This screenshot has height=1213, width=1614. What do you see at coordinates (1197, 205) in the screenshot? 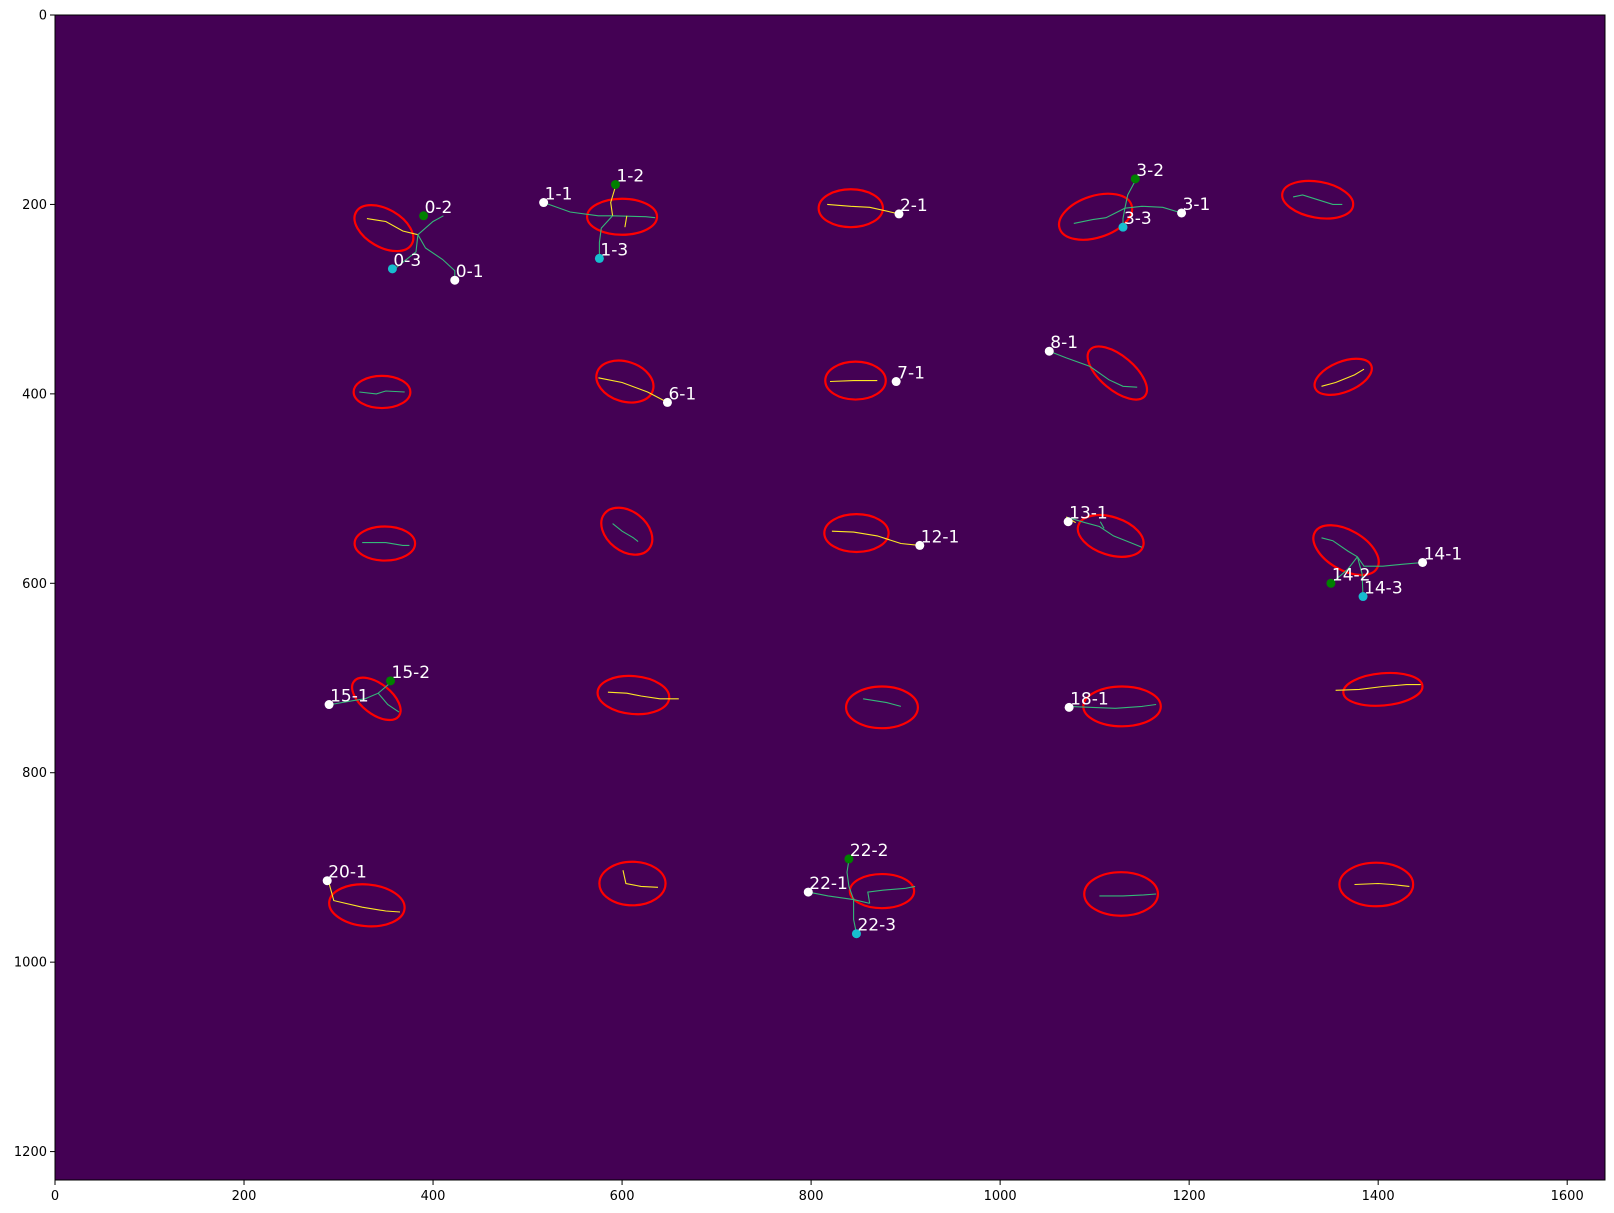
I see `point-label-3-1: 3-1` at bounding box center [1197, 205].